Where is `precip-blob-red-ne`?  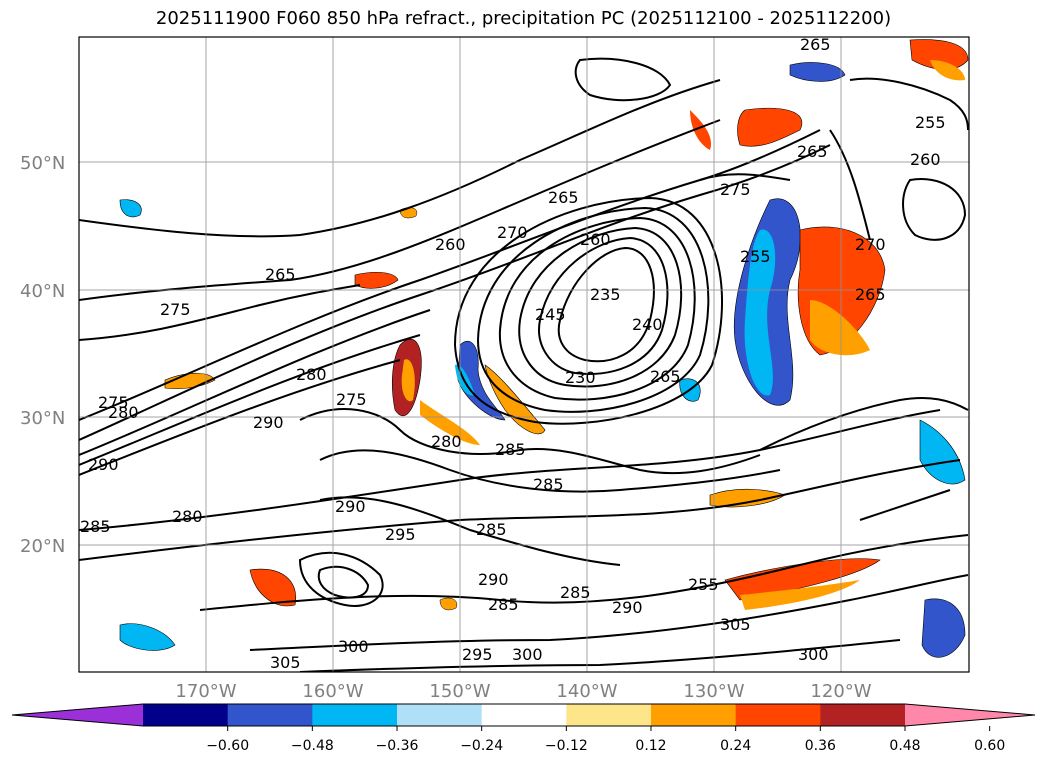
precip-blob-red-ne is located at coordinates (939, 54).